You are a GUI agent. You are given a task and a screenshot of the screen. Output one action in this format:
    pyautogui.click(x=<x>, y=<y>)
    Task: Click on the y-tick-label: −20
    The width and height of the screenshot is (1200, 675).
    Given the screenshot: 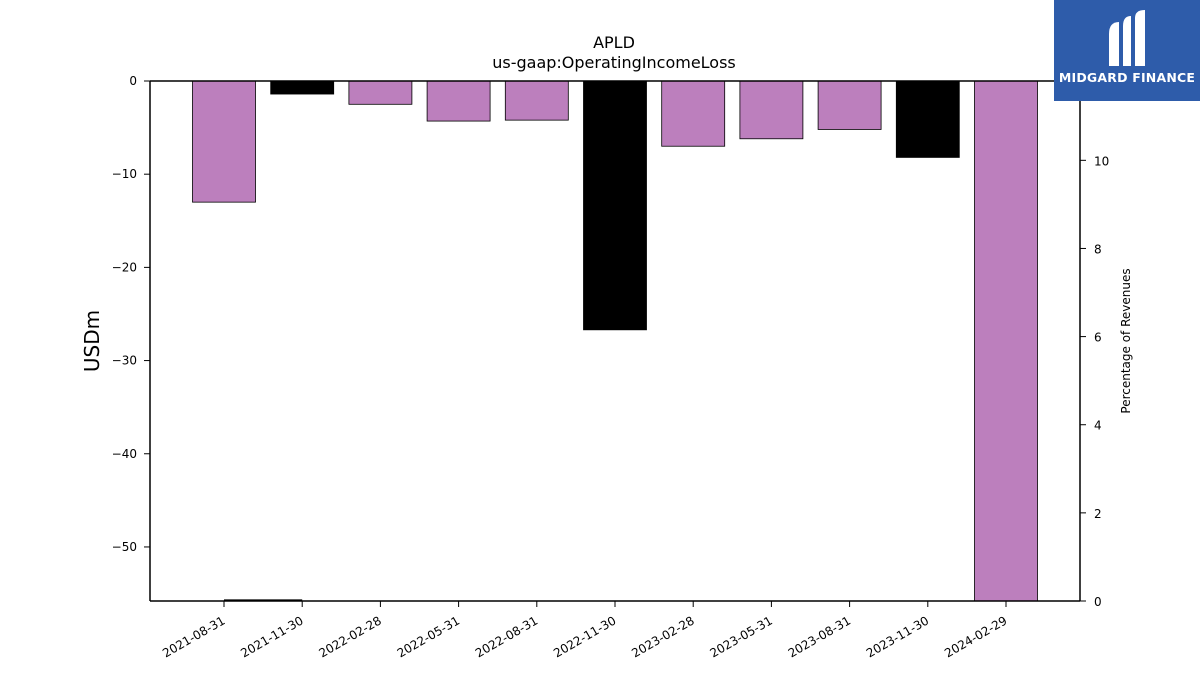 What is the action you would take?
    pyautogui.click(x=124, y=267)
    